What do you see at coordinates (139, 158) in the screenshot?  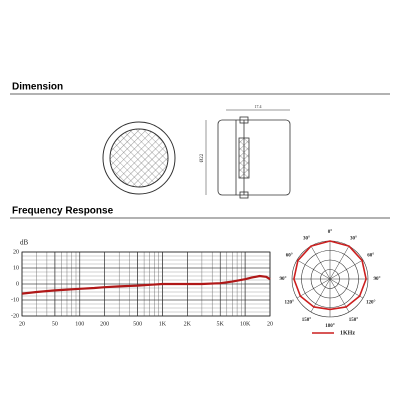 I see `front-view` at bounding box center [139, 158].